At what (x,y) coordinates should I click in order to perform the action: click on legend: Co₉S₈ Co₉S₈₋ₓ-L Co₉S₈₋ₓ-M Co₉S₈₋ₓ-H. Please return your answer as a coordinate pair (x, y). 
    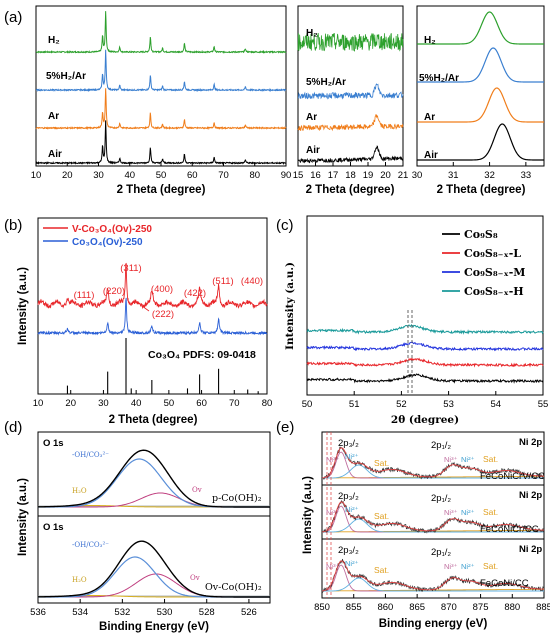
    Looking at the image, I should click on (483, 263).